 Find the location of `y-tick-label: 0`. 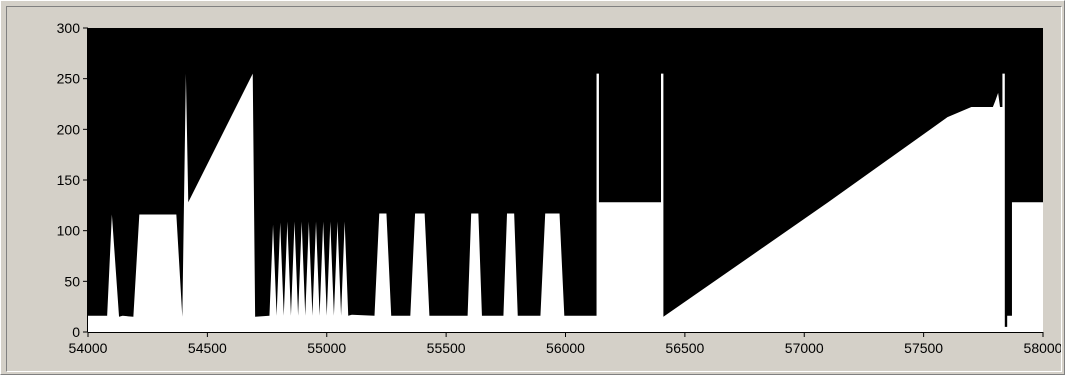

y-tick-label: 0 is located at coordinates (76, 332).